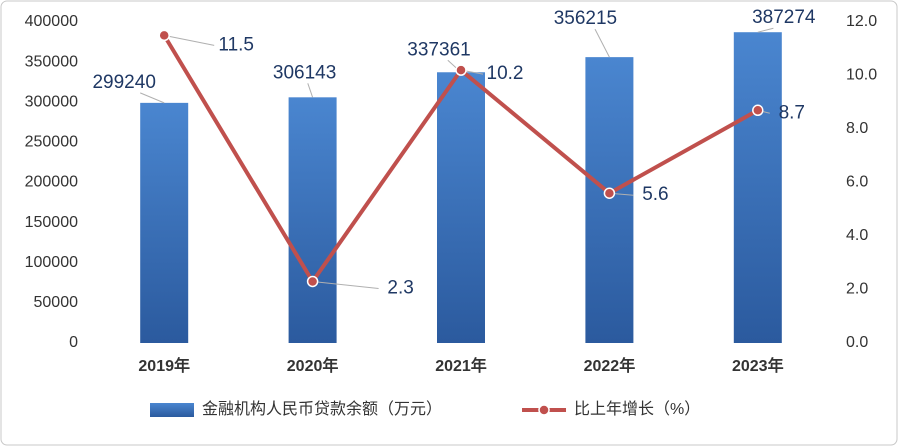 The image size is (898, 446). Describe the element at coordinates (857, 182) in the screenshot. I see `y2-tick-label: 6.0` at that location.